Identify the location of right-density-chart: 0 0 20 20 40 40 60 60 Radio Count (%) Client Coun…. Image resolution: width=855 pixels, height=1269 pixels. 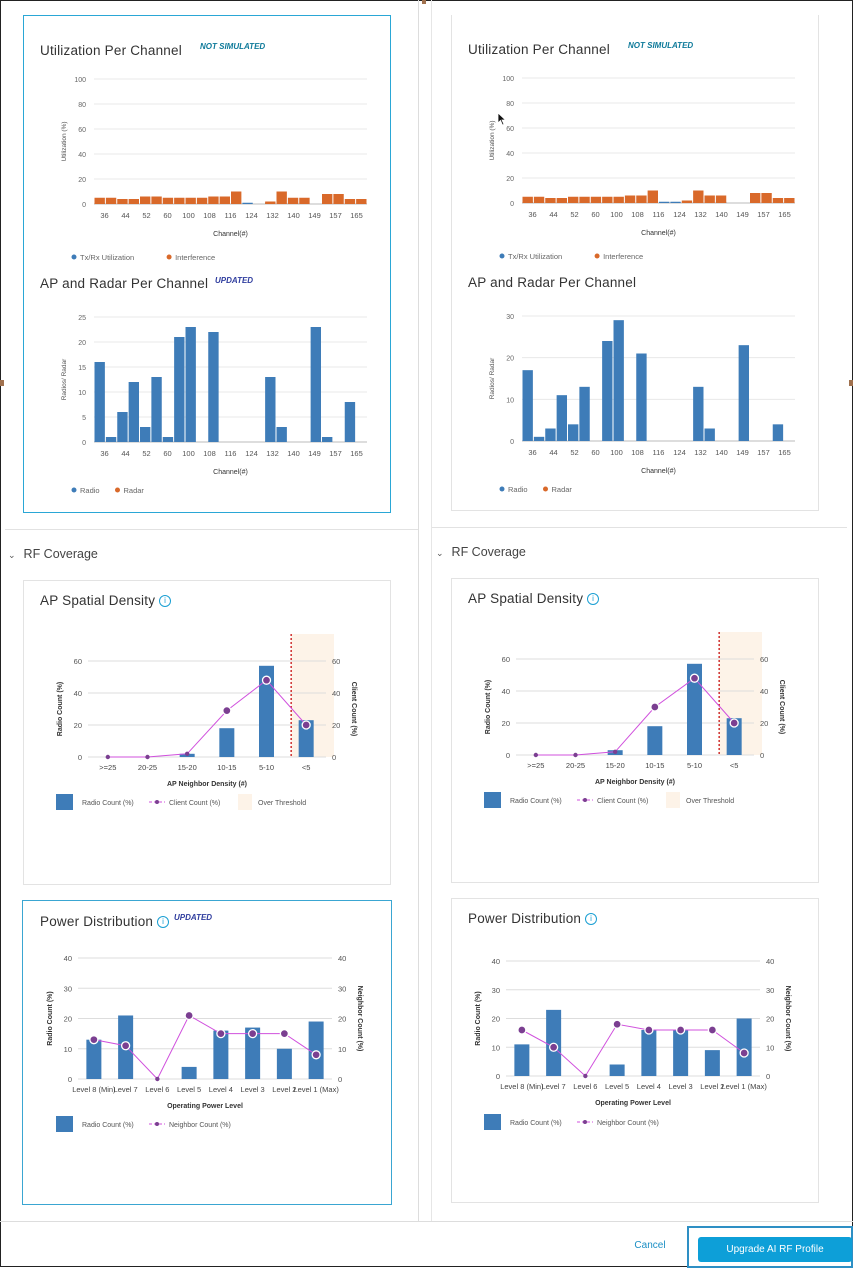
(634, 720).